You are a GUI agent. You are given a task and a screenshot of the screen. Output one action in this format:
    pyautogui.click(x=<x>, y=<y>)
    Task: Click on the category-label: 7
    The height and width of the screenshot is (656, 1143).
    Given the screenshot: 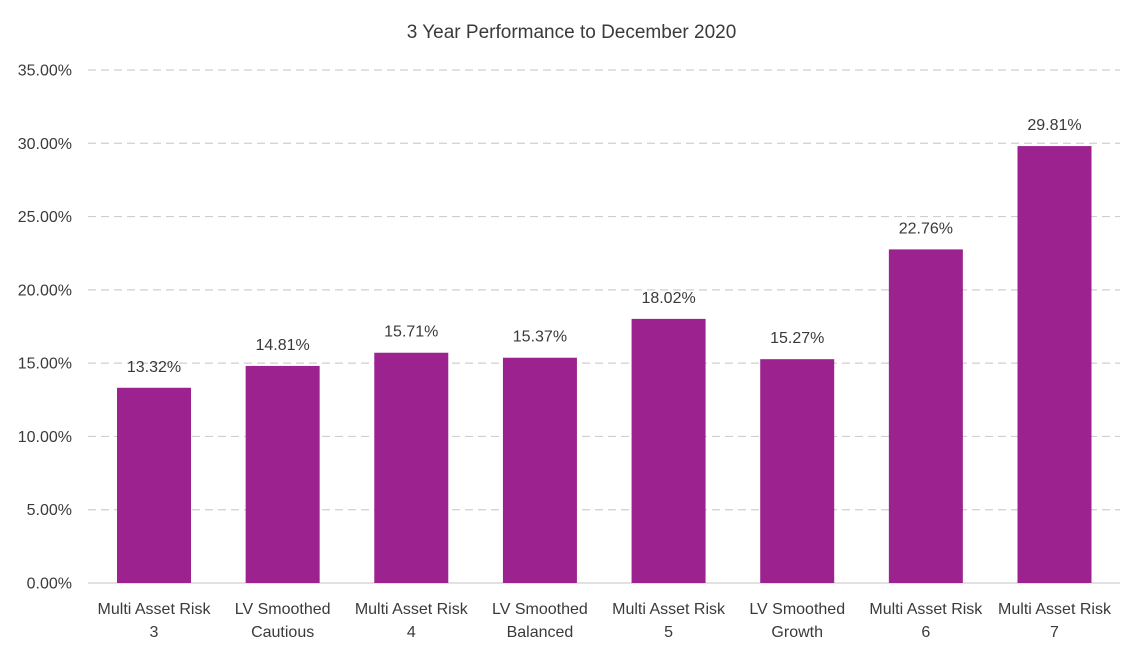 What is the action you would take?
    pyautogui.click(x=1054, y=632)
    